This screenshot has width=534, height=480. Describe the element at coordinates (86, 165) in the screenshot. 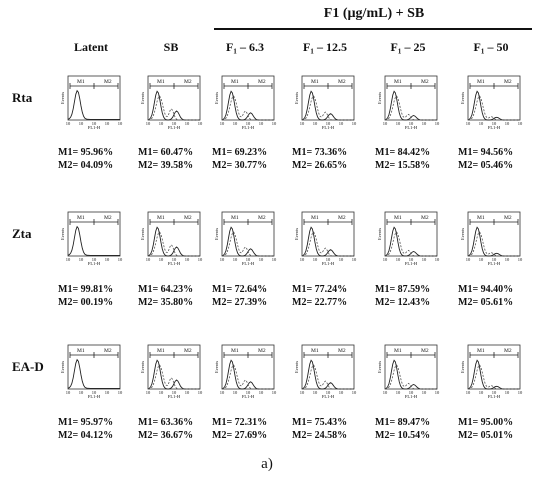

I see `stat-m2: M2= 04.09%` at that location.